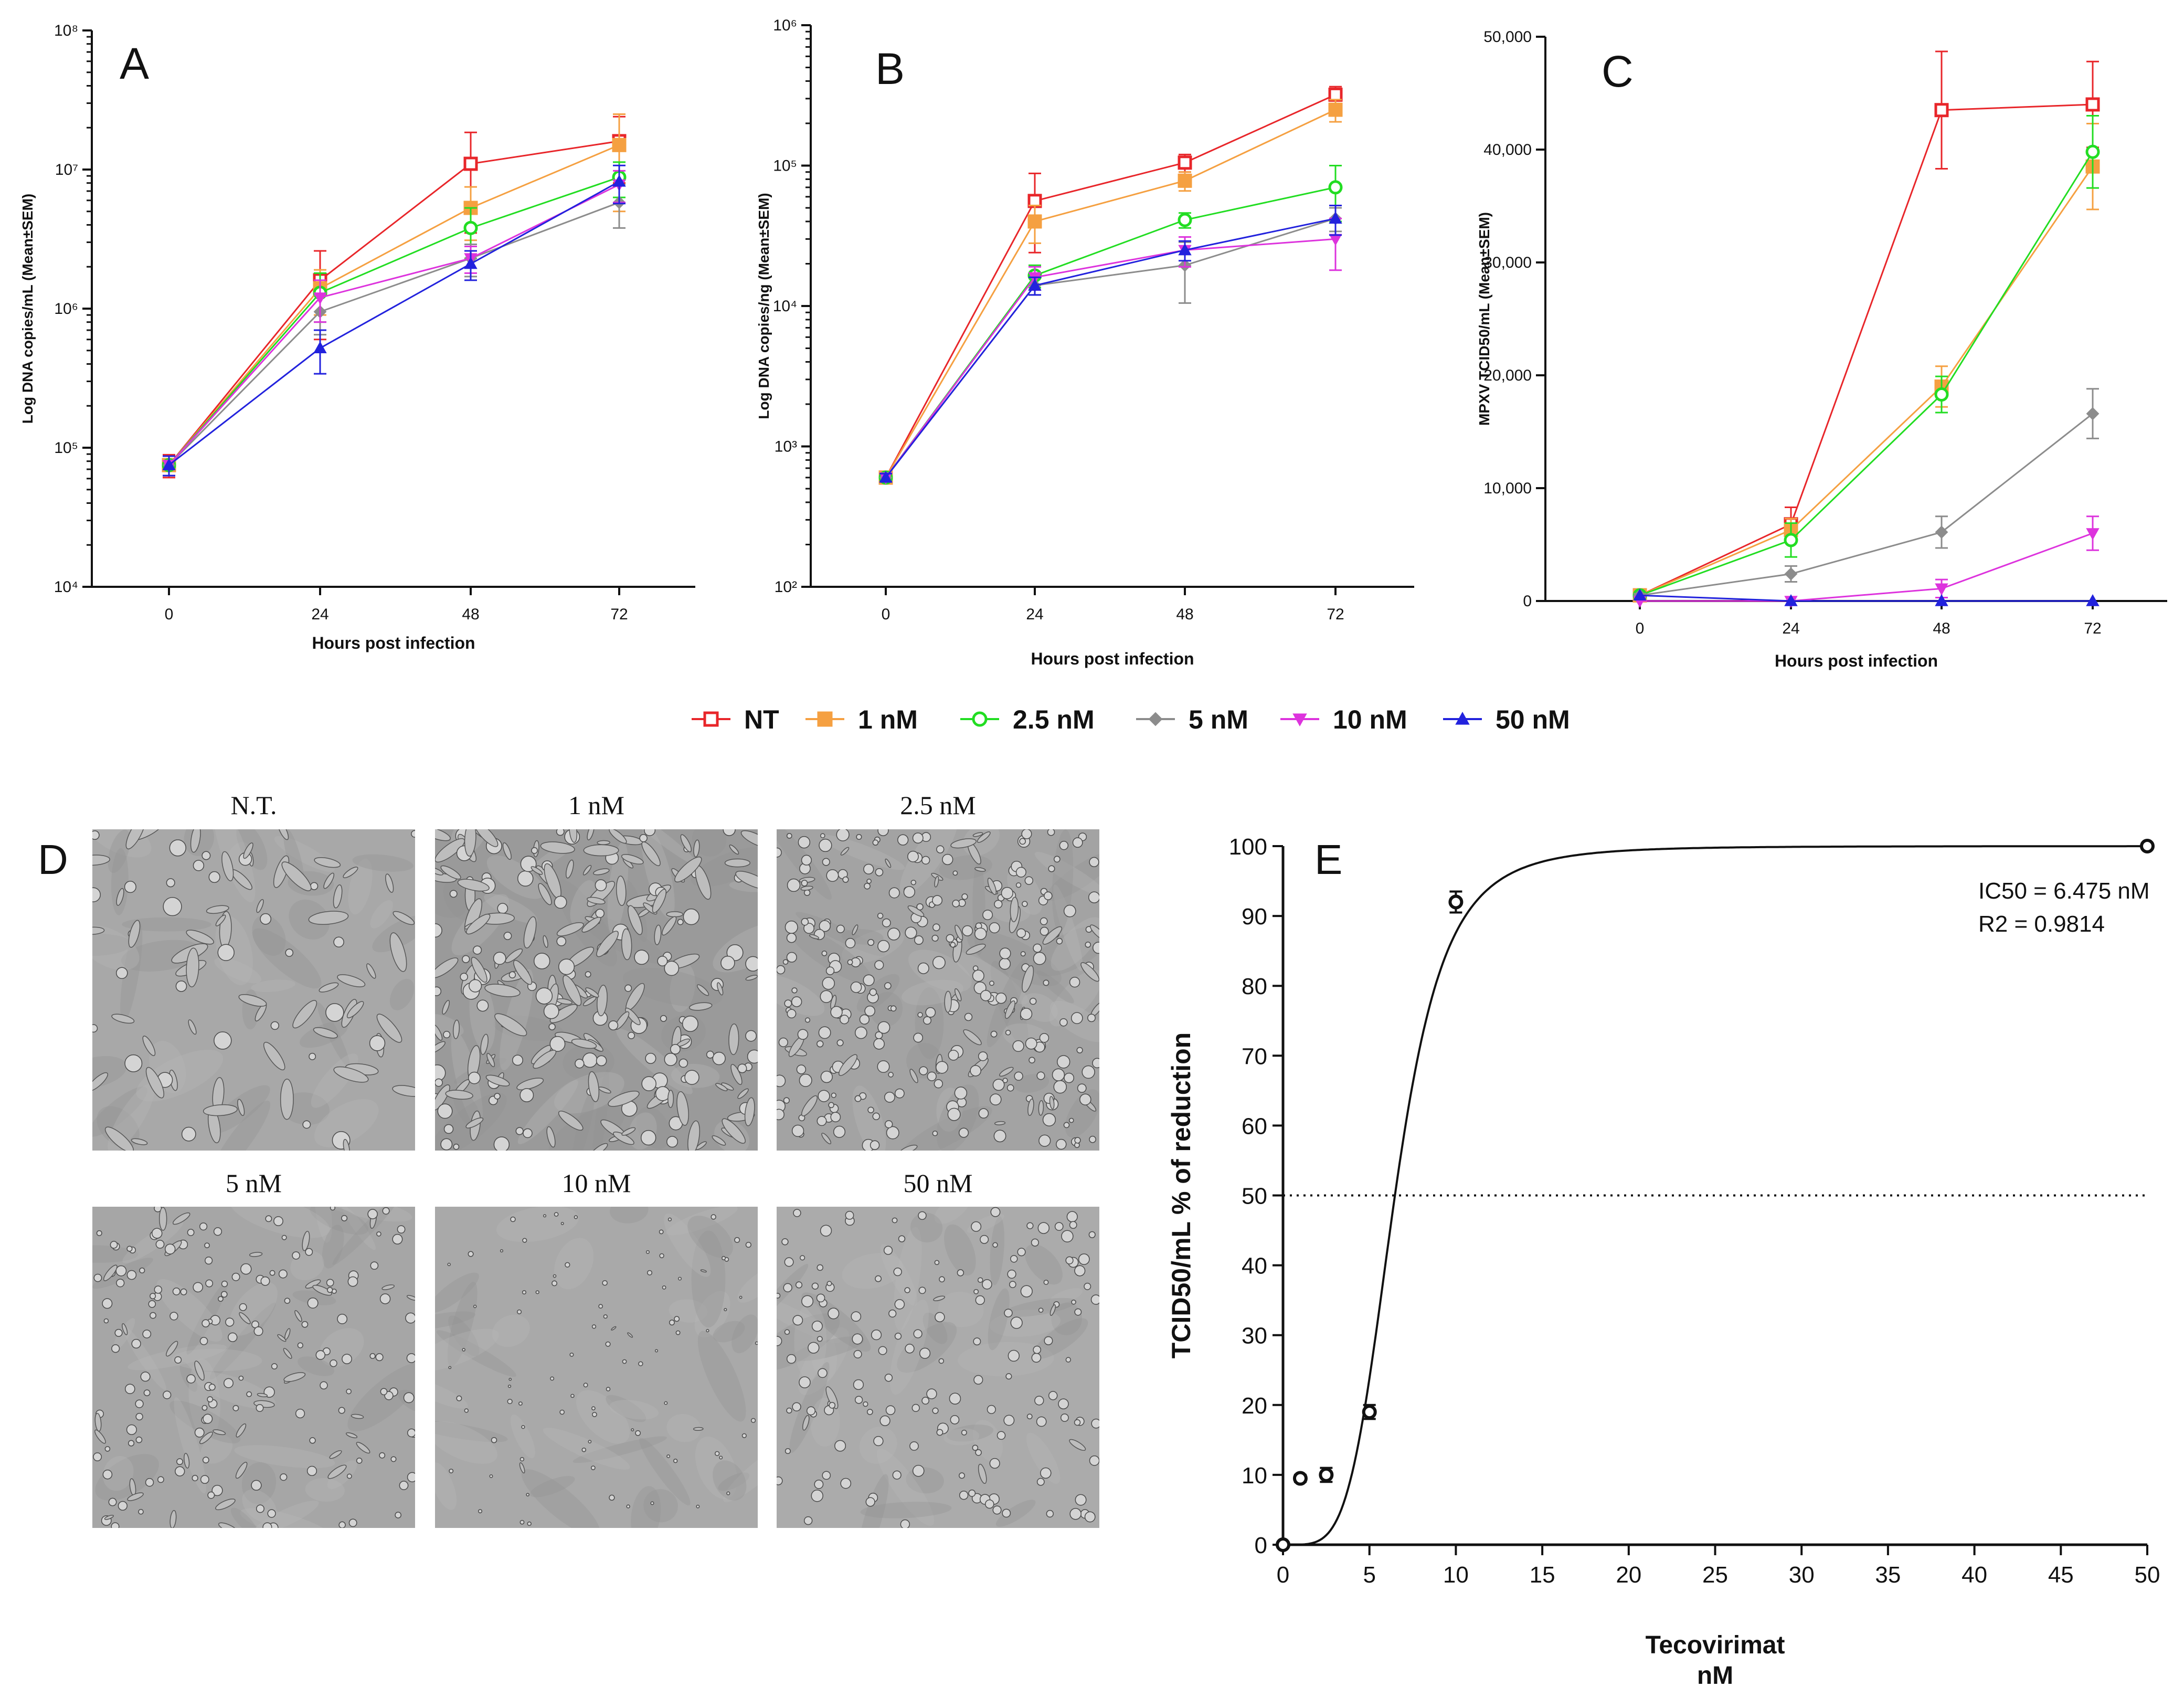 This screenshot has width=2184, height=1698. I want to click on y-tick-label: 20, so click(1254, 1406).